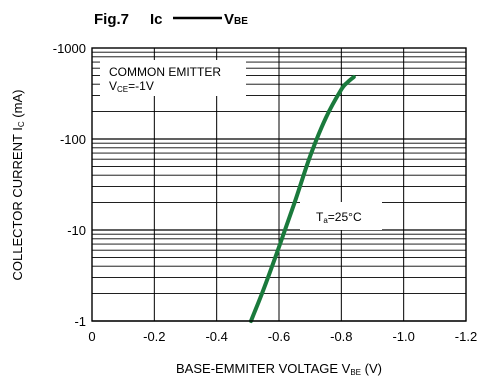  What do you see at coordinates (91, 336) in the screenshot?
I see `x-tick-label: 0` at bounding box center [91, 336].